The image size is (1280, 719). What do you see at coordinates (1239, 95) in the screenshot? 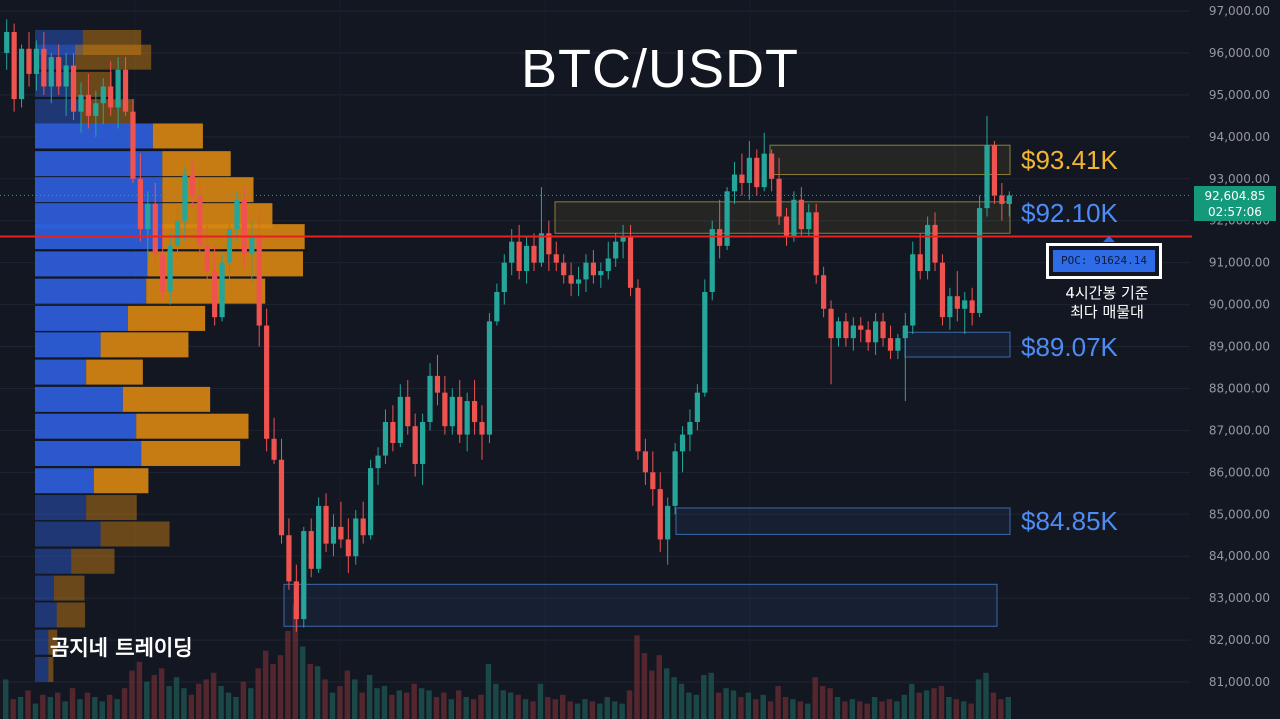
I see `y-tick-label: 95,000.00` at bounding box center [1239, 95].